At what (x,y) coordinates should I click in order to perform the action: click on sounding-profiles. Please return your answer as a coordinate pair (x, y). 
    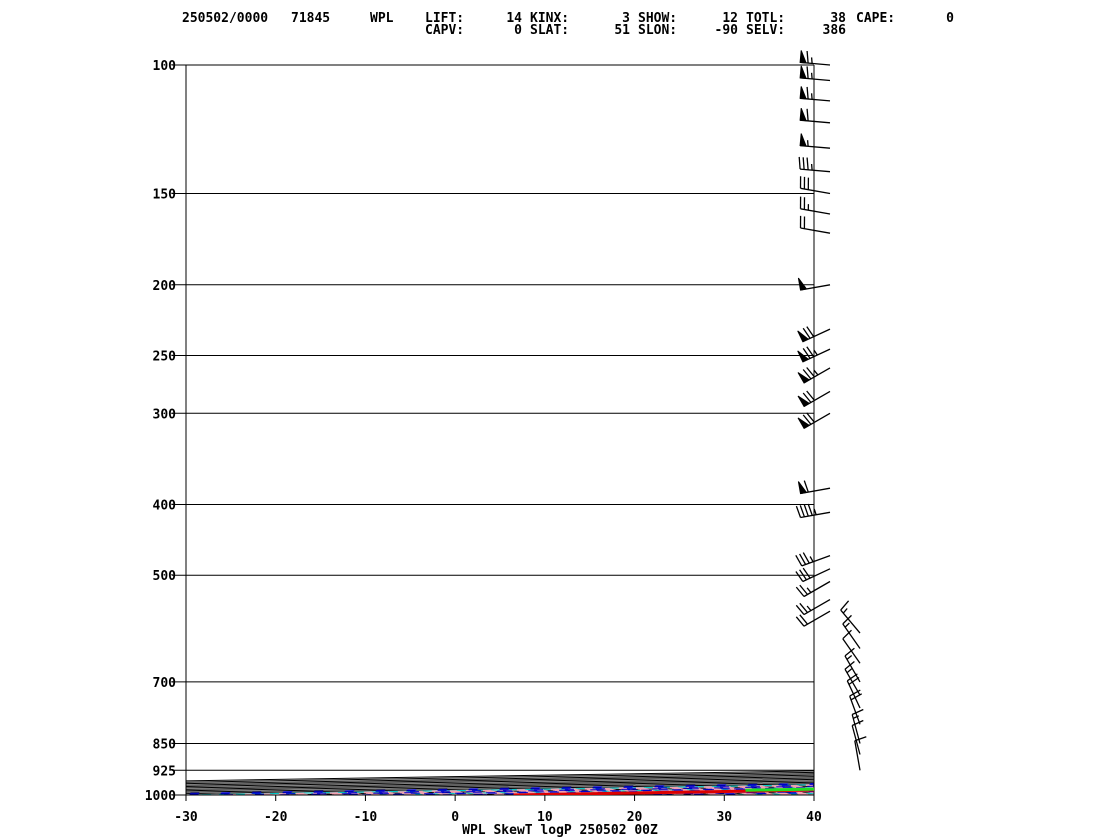
    Looking at the image, I should click on (663, 791).